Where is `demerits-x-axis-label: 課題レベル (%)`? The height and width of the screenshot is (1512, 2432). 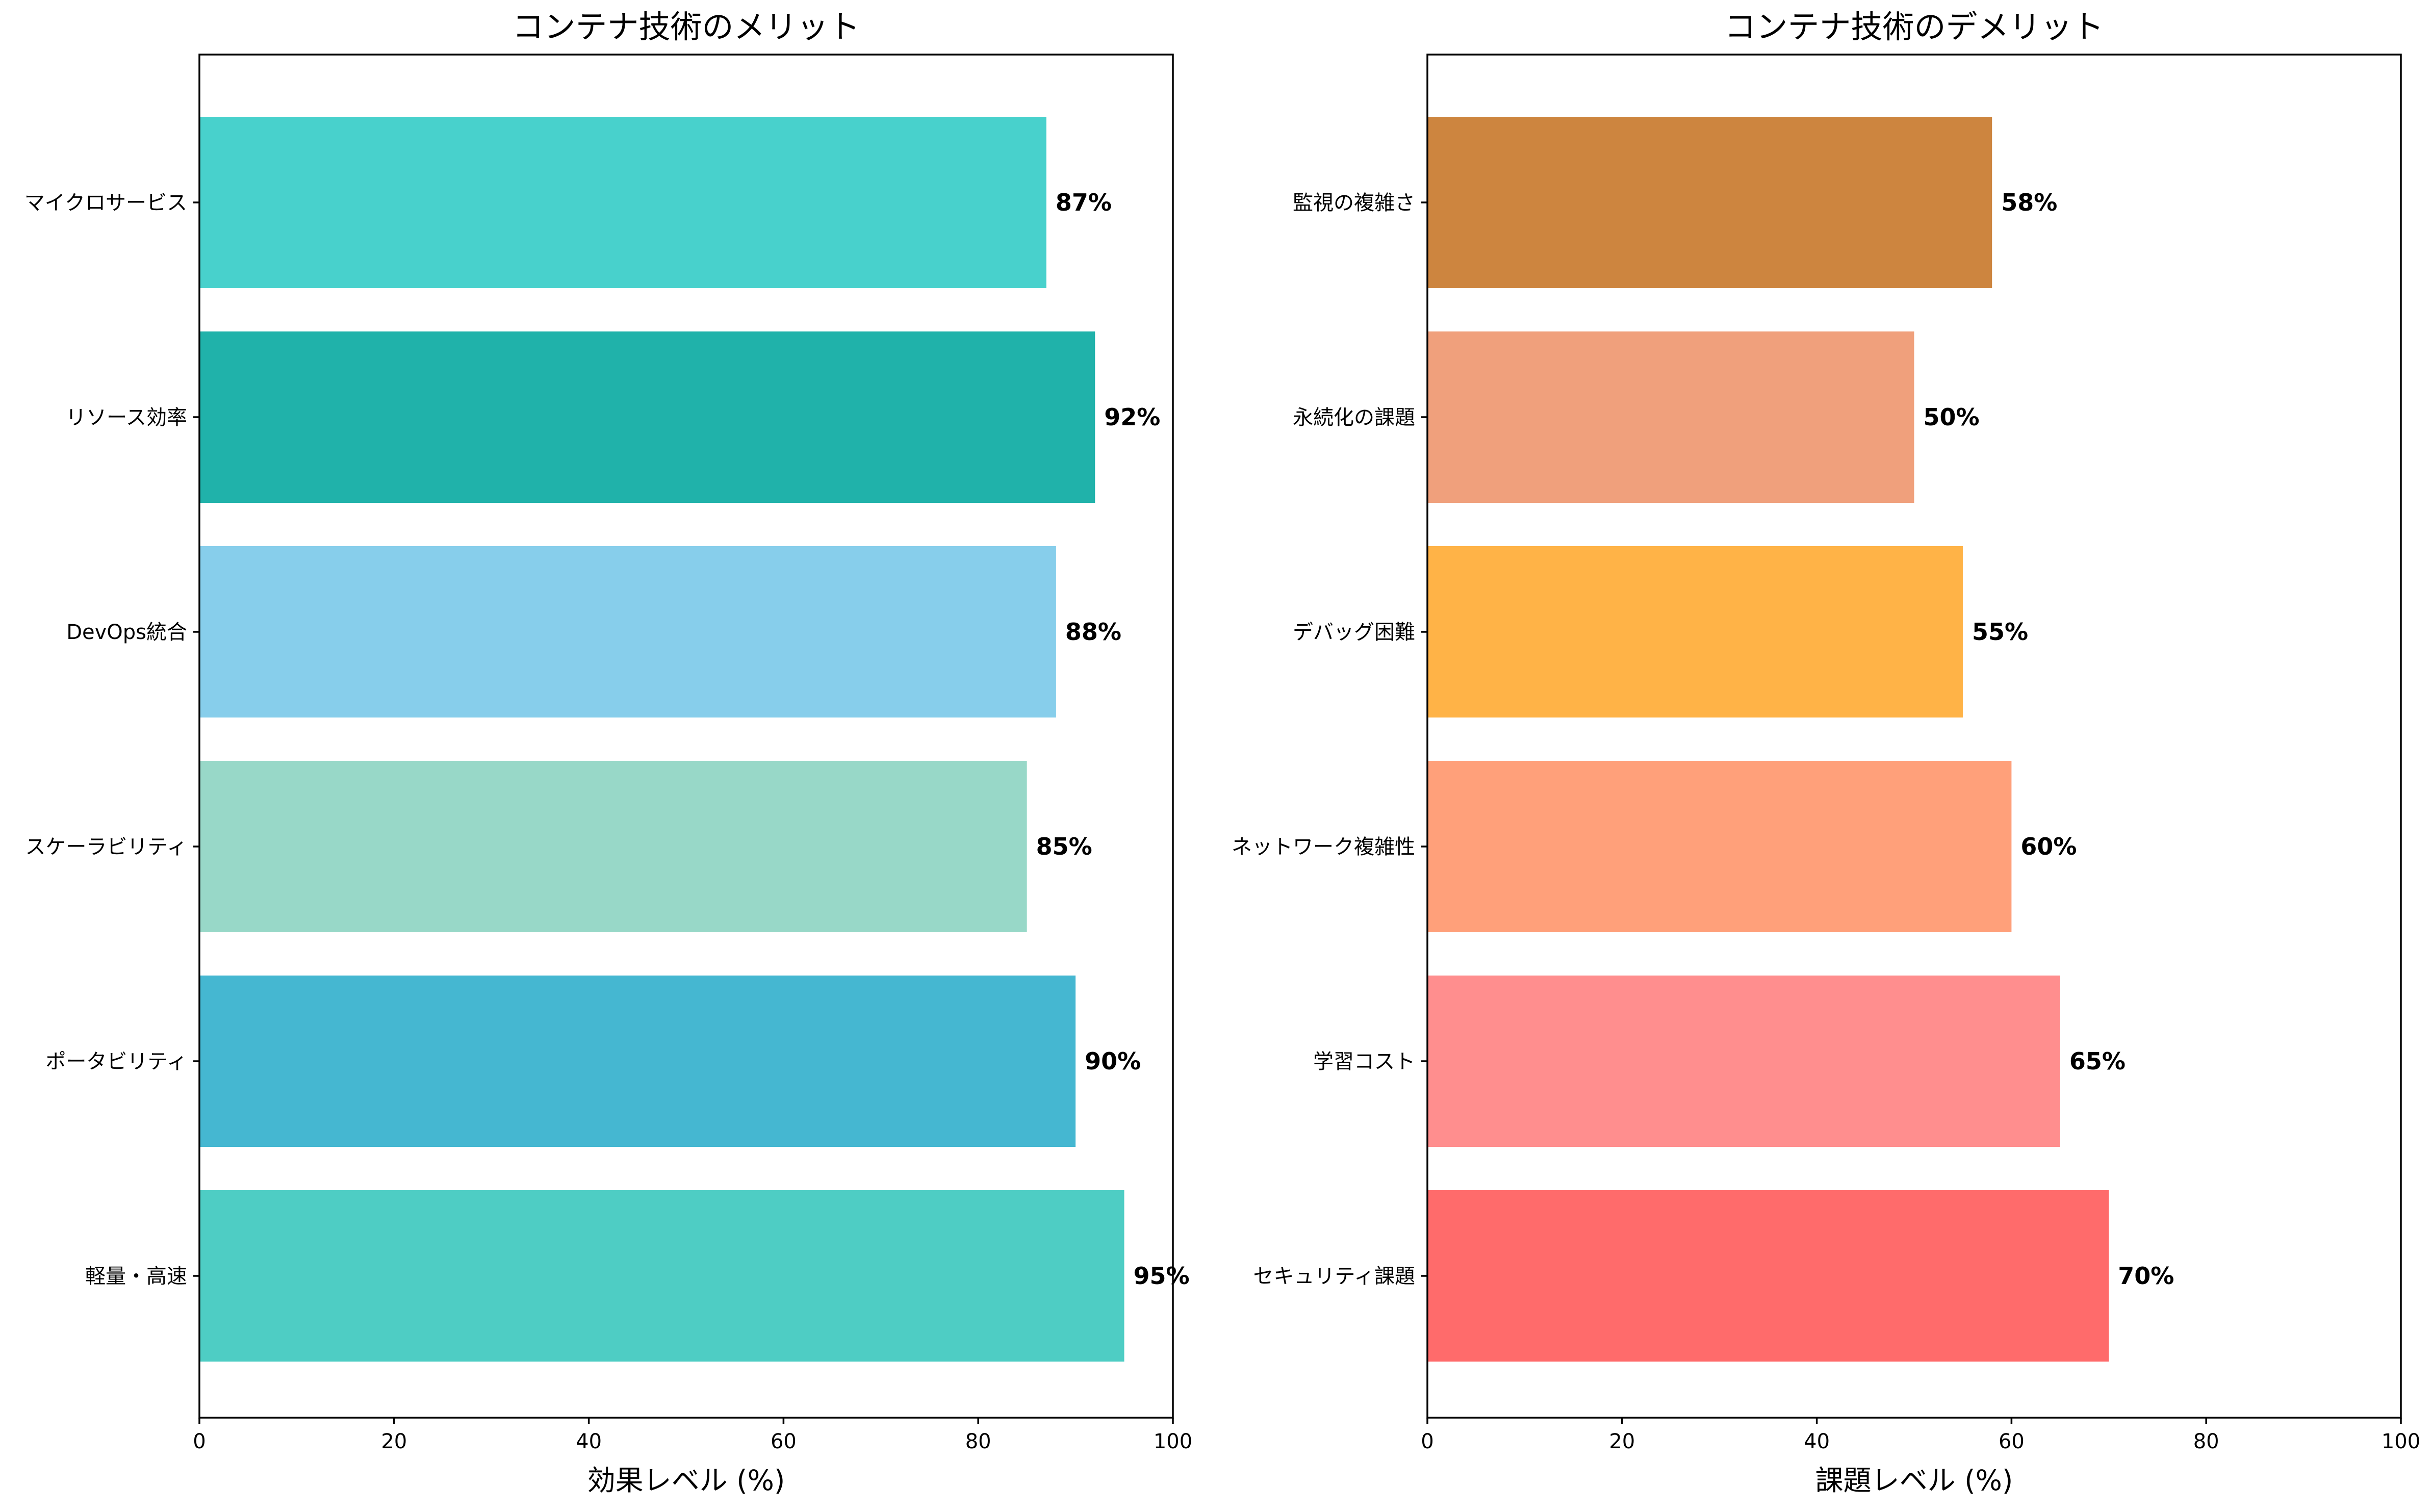
demerits-x-axis-label: 課題レベル (%) is located at coordinates (1914, 1481).